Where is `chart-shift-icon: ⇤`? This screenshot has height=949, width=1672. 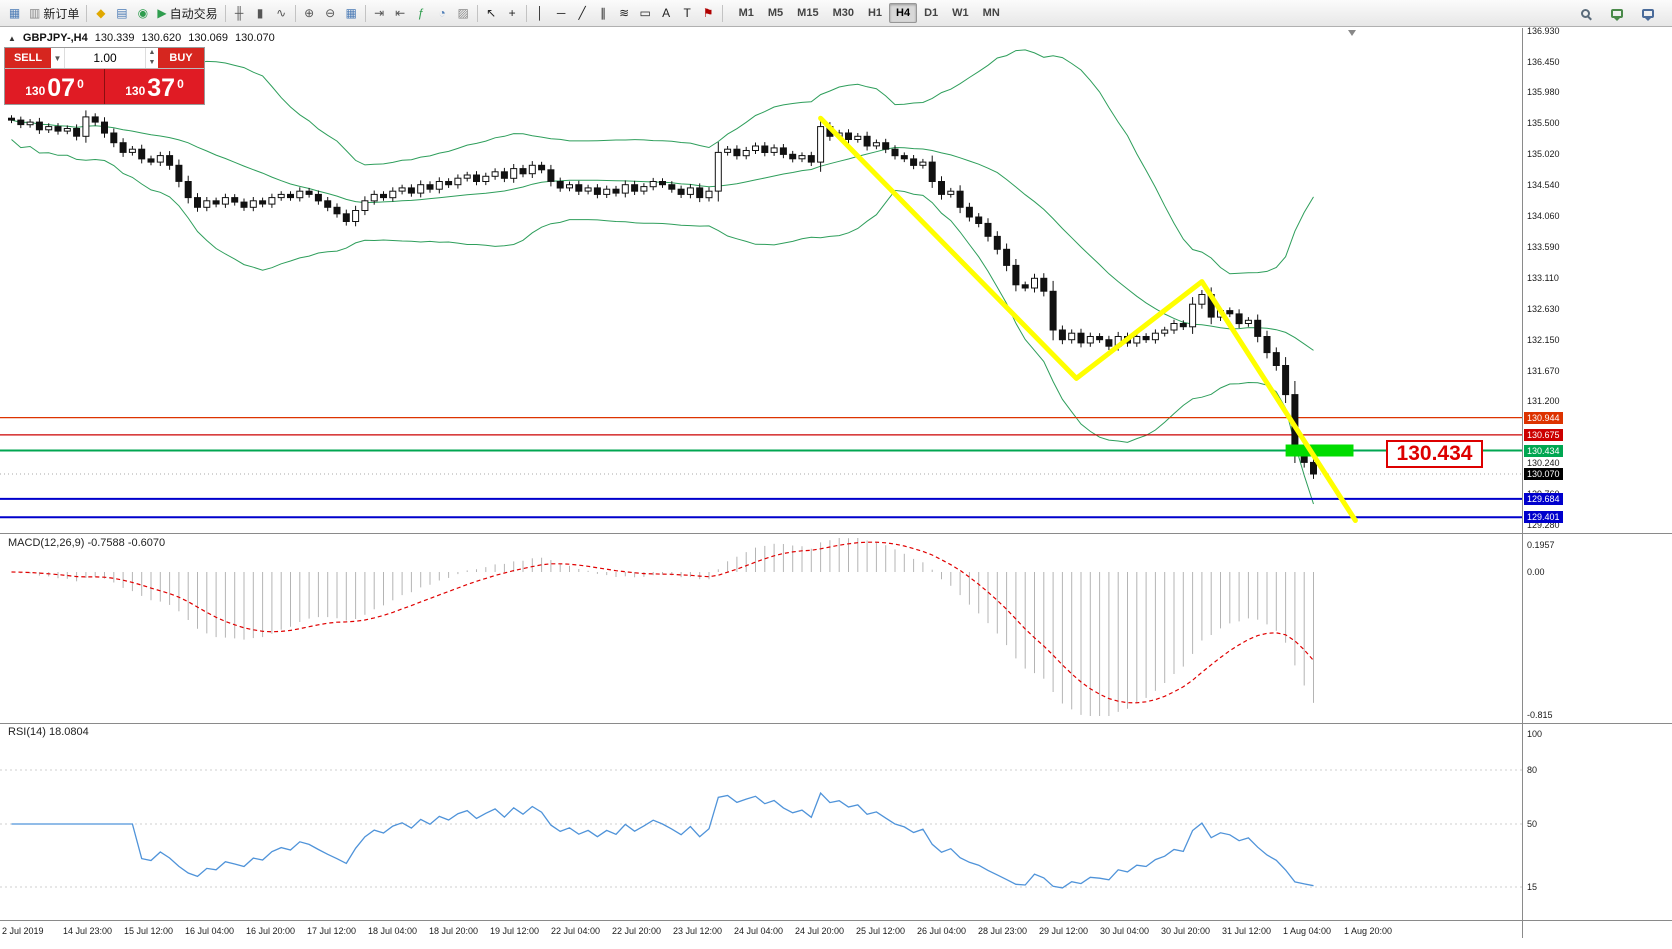 chart-shift-icon: ⇤ is located at coordinates (400, 13).